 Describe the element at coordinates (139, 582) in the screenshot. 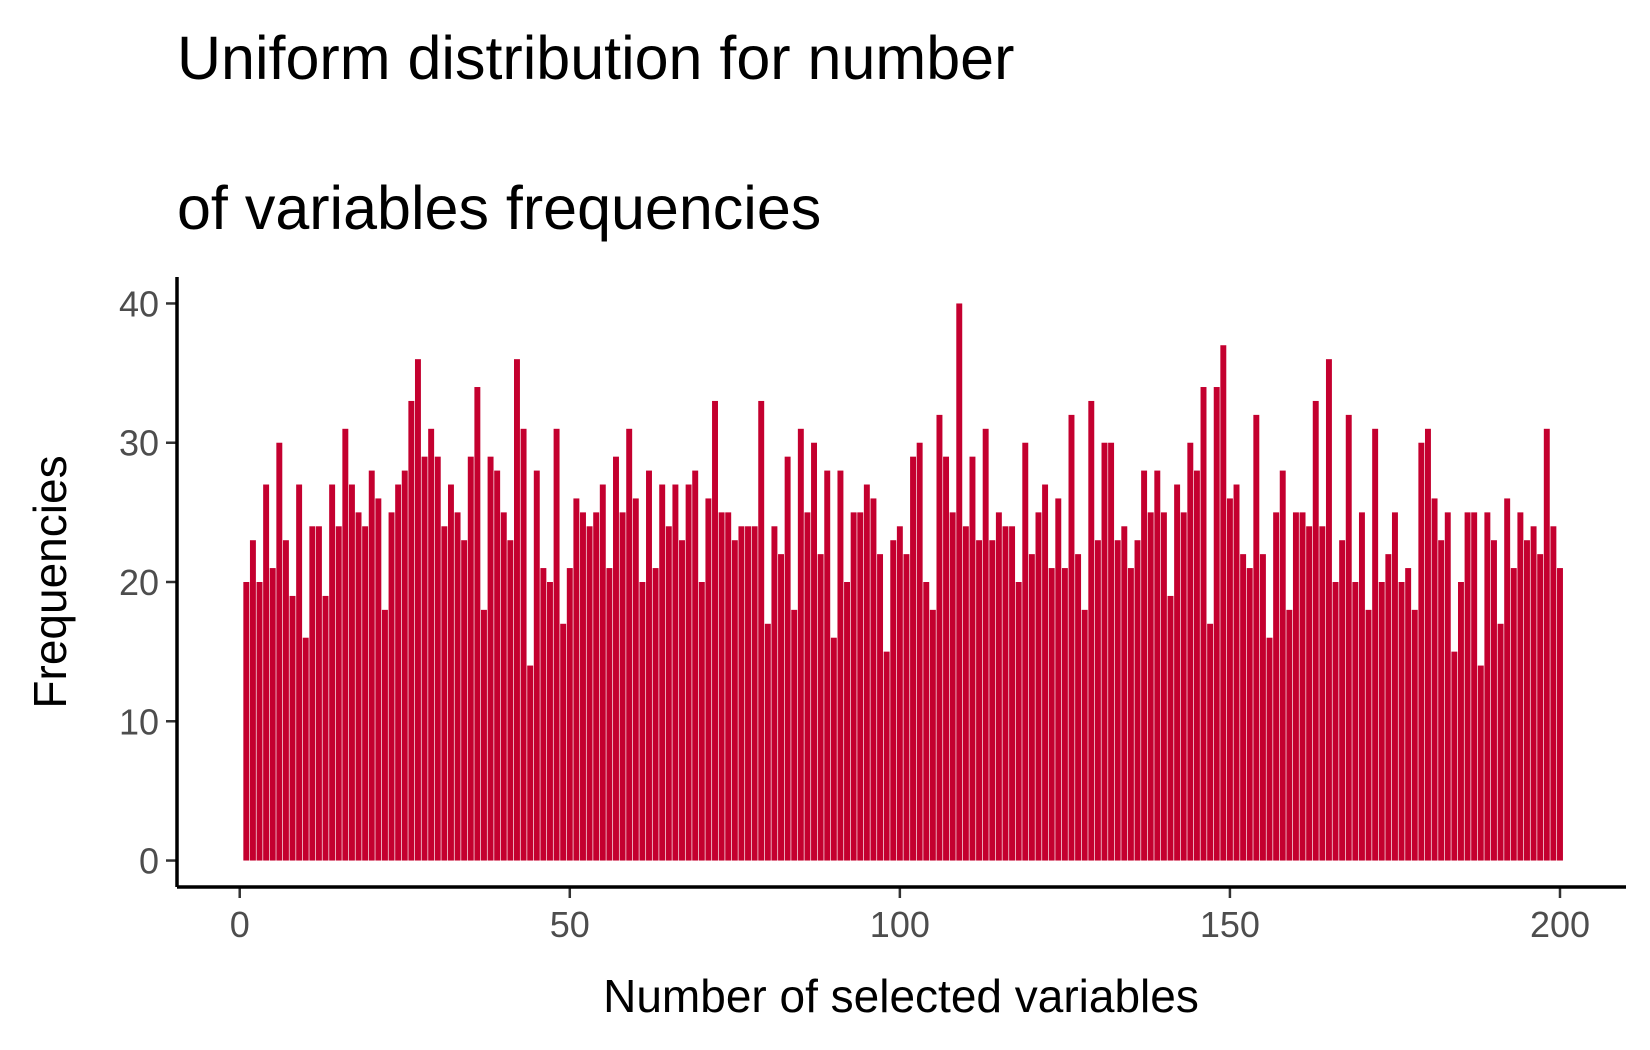

I see `y-tick-label: 20` at that location.